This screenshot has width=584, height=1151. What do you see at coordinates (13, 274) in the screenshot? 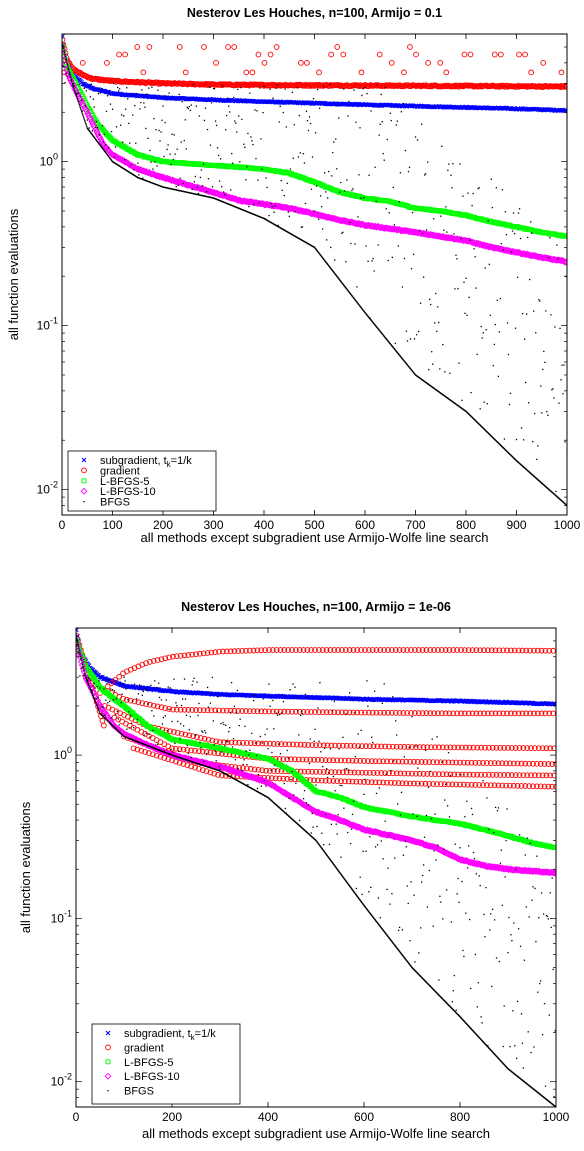
I see `y-axis-label: all function evaluations` at bounding box center [13, 274].